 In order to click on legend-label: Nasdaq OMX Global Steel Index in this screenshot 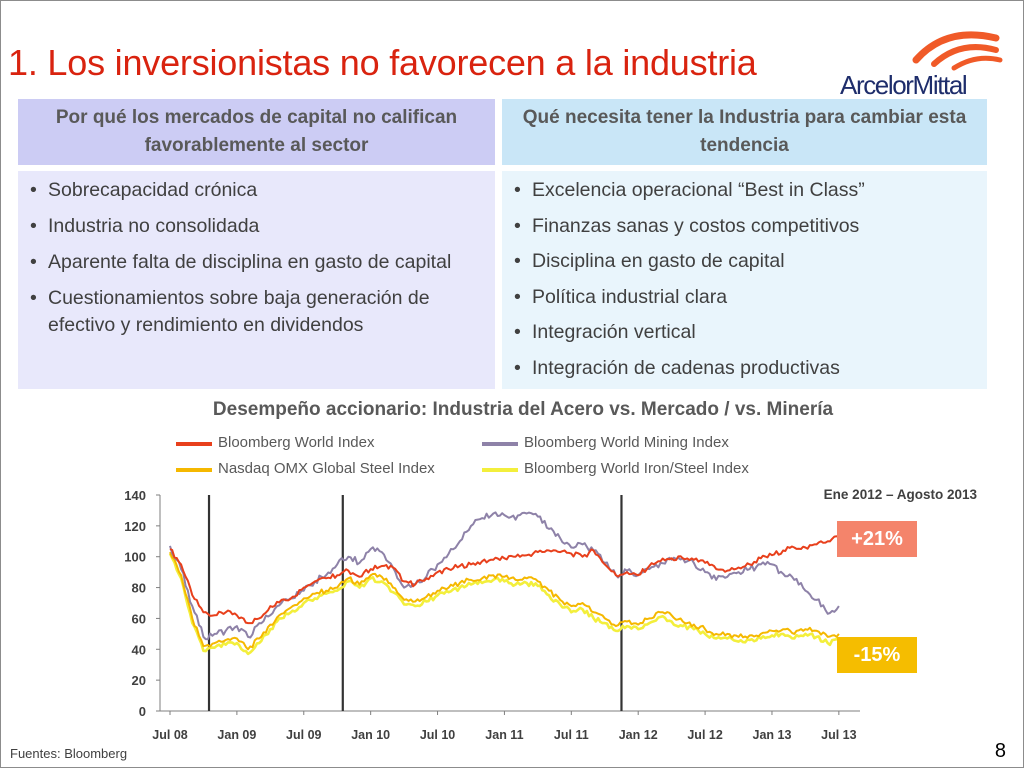, I will do `click(326, 468)`.